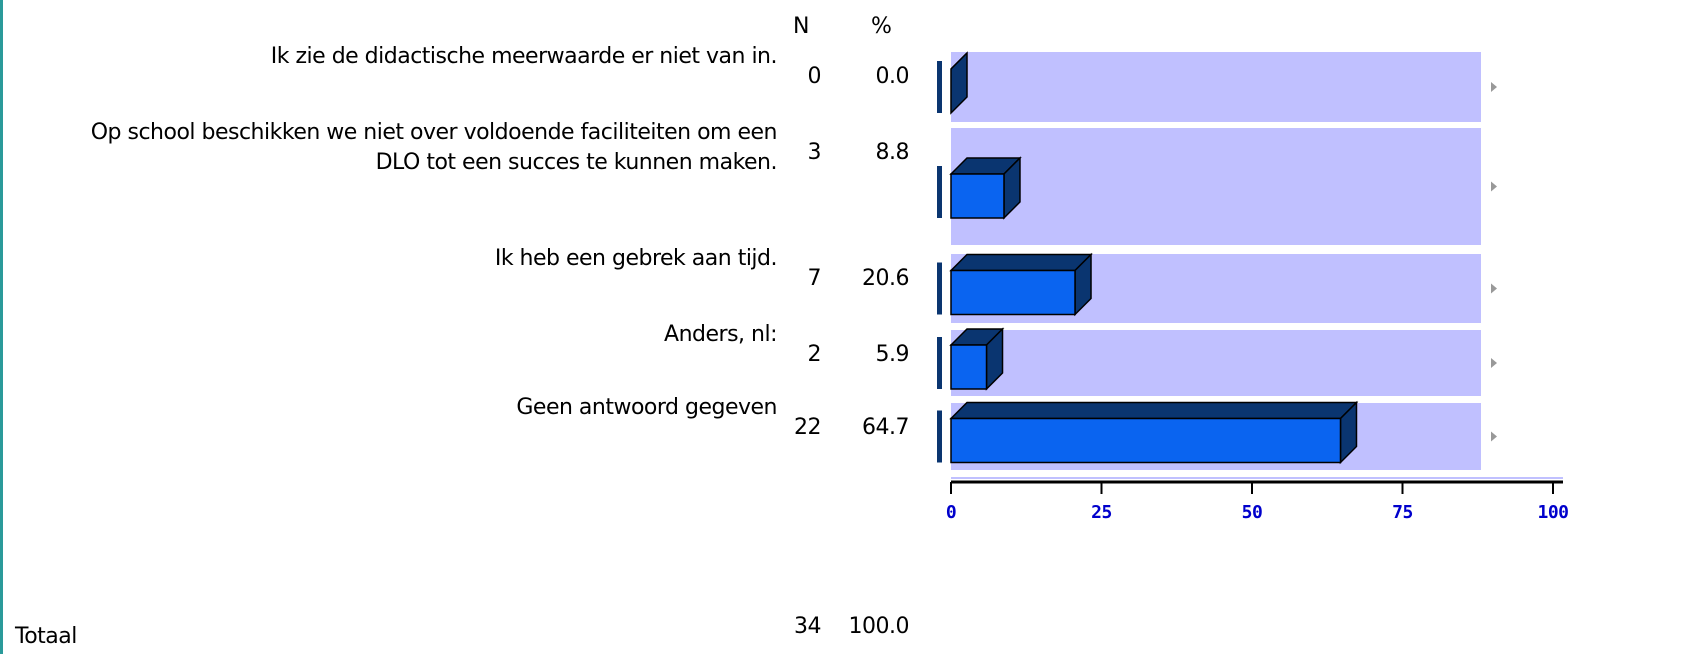 The width and height of the screenshot is (1697, 654). Describe the element at coordinates (808, 427) in the screenshot. I see `n-value: 22` at that location.